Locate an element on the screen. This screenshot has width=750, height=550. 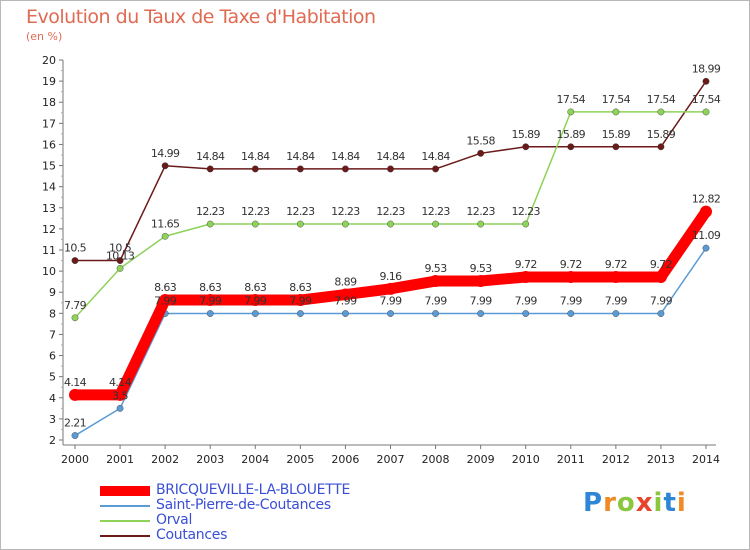
proxiti-logo: Proxiti is located at coordinates (635, 503).